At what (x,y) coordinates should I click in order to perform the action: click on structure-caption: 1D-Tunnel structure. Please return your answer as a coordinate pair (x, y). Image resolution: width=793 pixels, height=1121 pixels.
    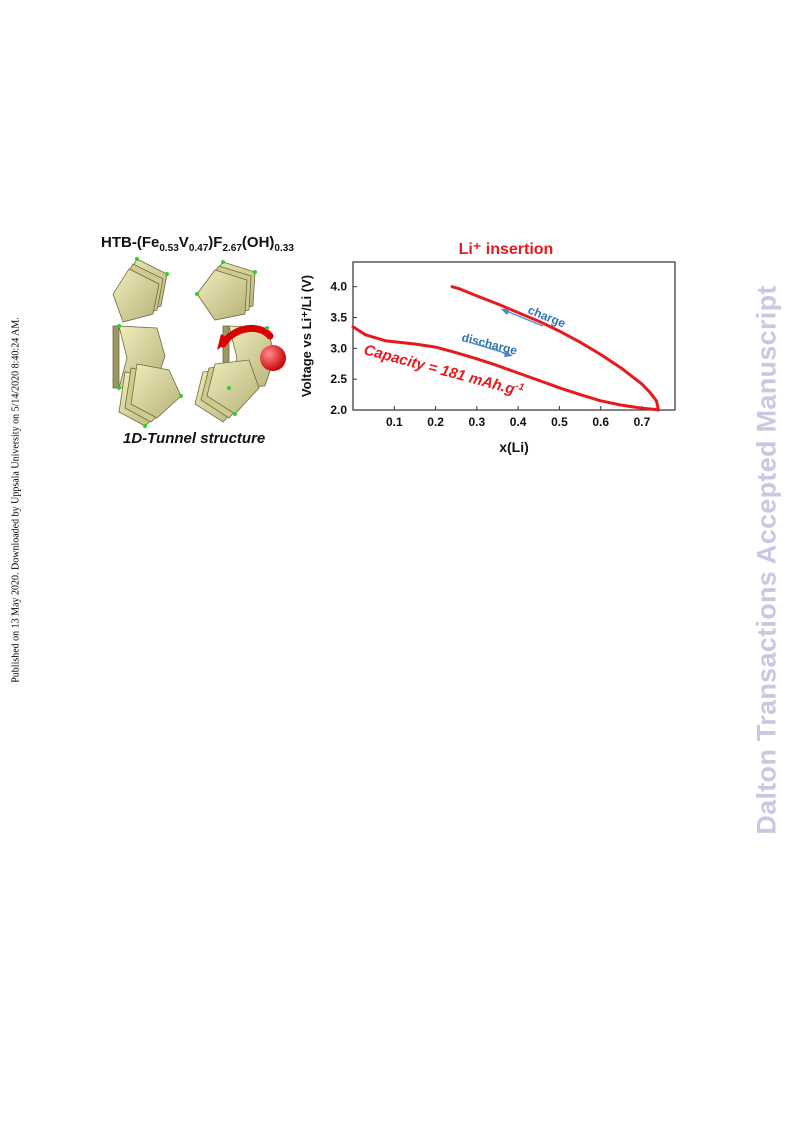
    Looking at the image, I should click on (194, 438).